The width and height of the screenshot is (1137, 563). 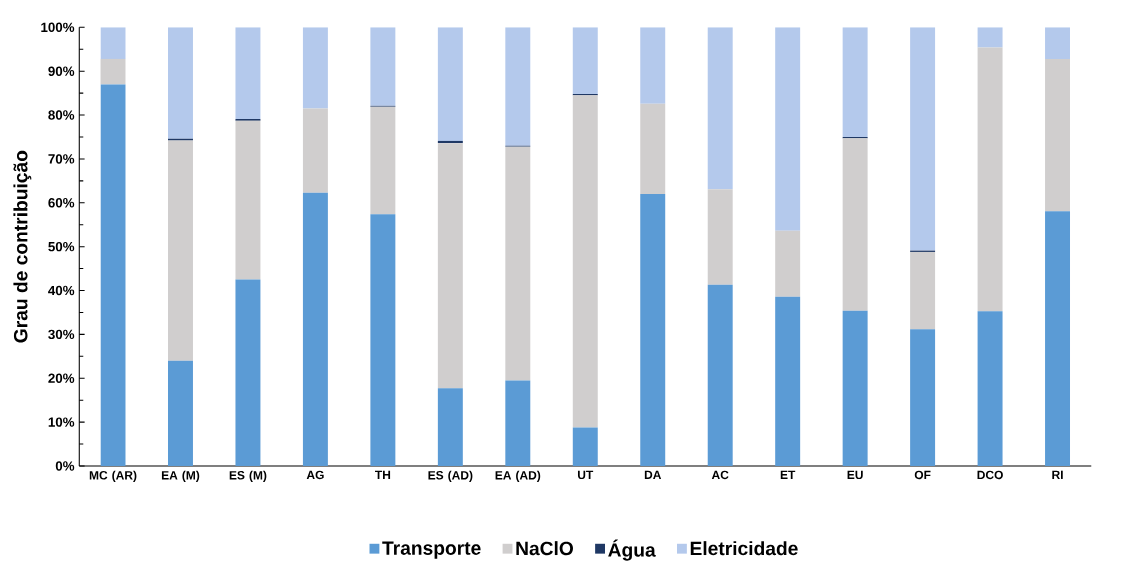 What do you see at coordinates (450, 476) in the screenshot?
I see `x-tick-label: ES (AD)` at bounding box center [450, 476].